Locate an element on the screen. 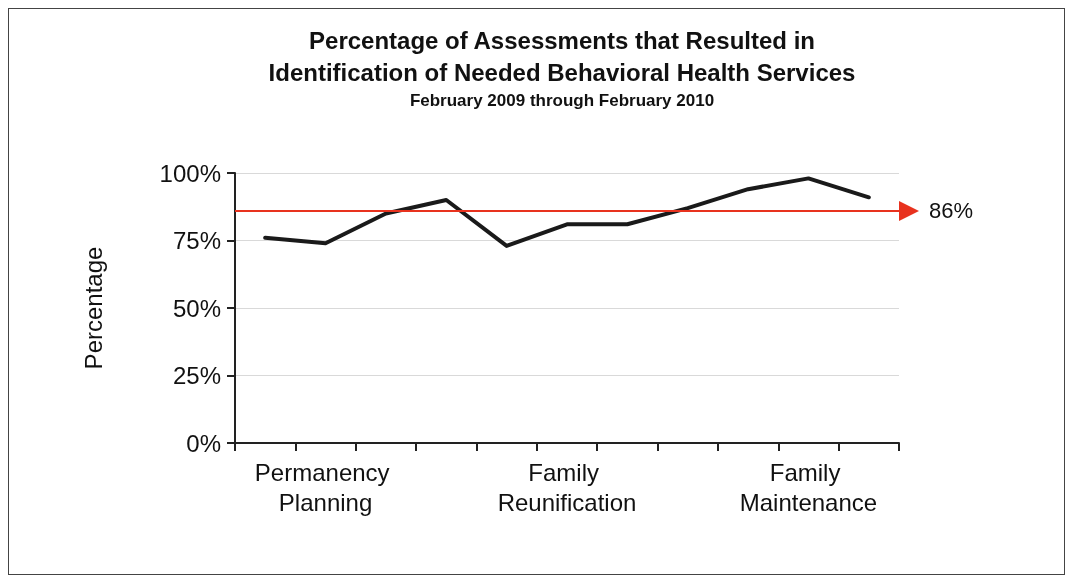 This screenshot has height=583, width=1073. chart-subtitle: February 2009 through February 2010 is located at coordinates (562, 100).